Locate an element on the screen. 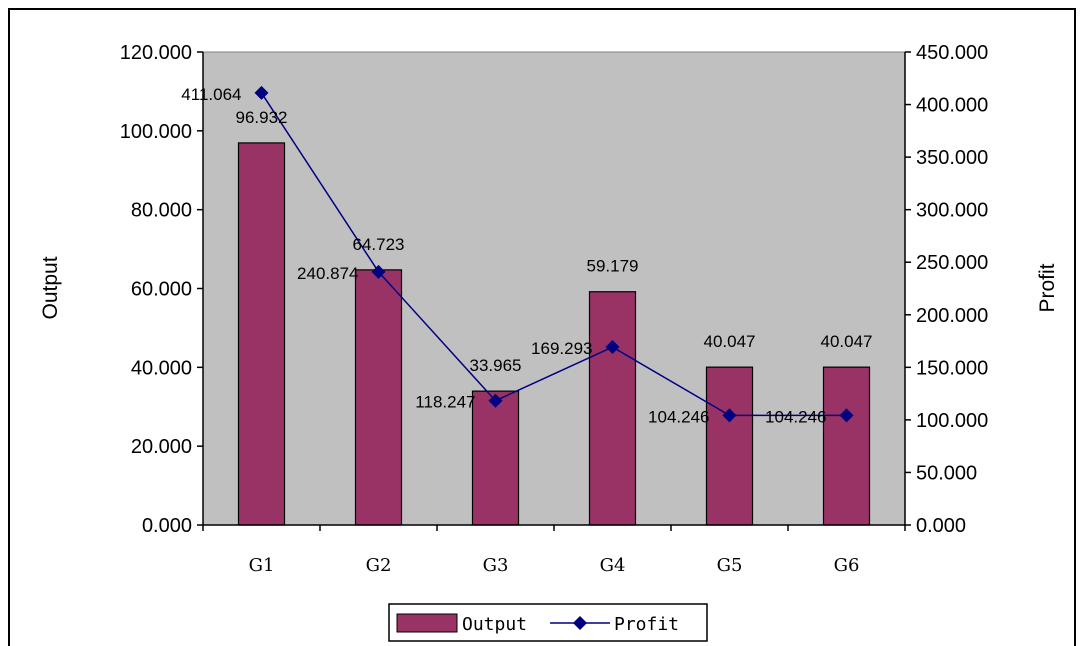 The width and height of the screenshot is (1084, 646). y-tick-label: 0.000 is located at coordinates (167, 526).